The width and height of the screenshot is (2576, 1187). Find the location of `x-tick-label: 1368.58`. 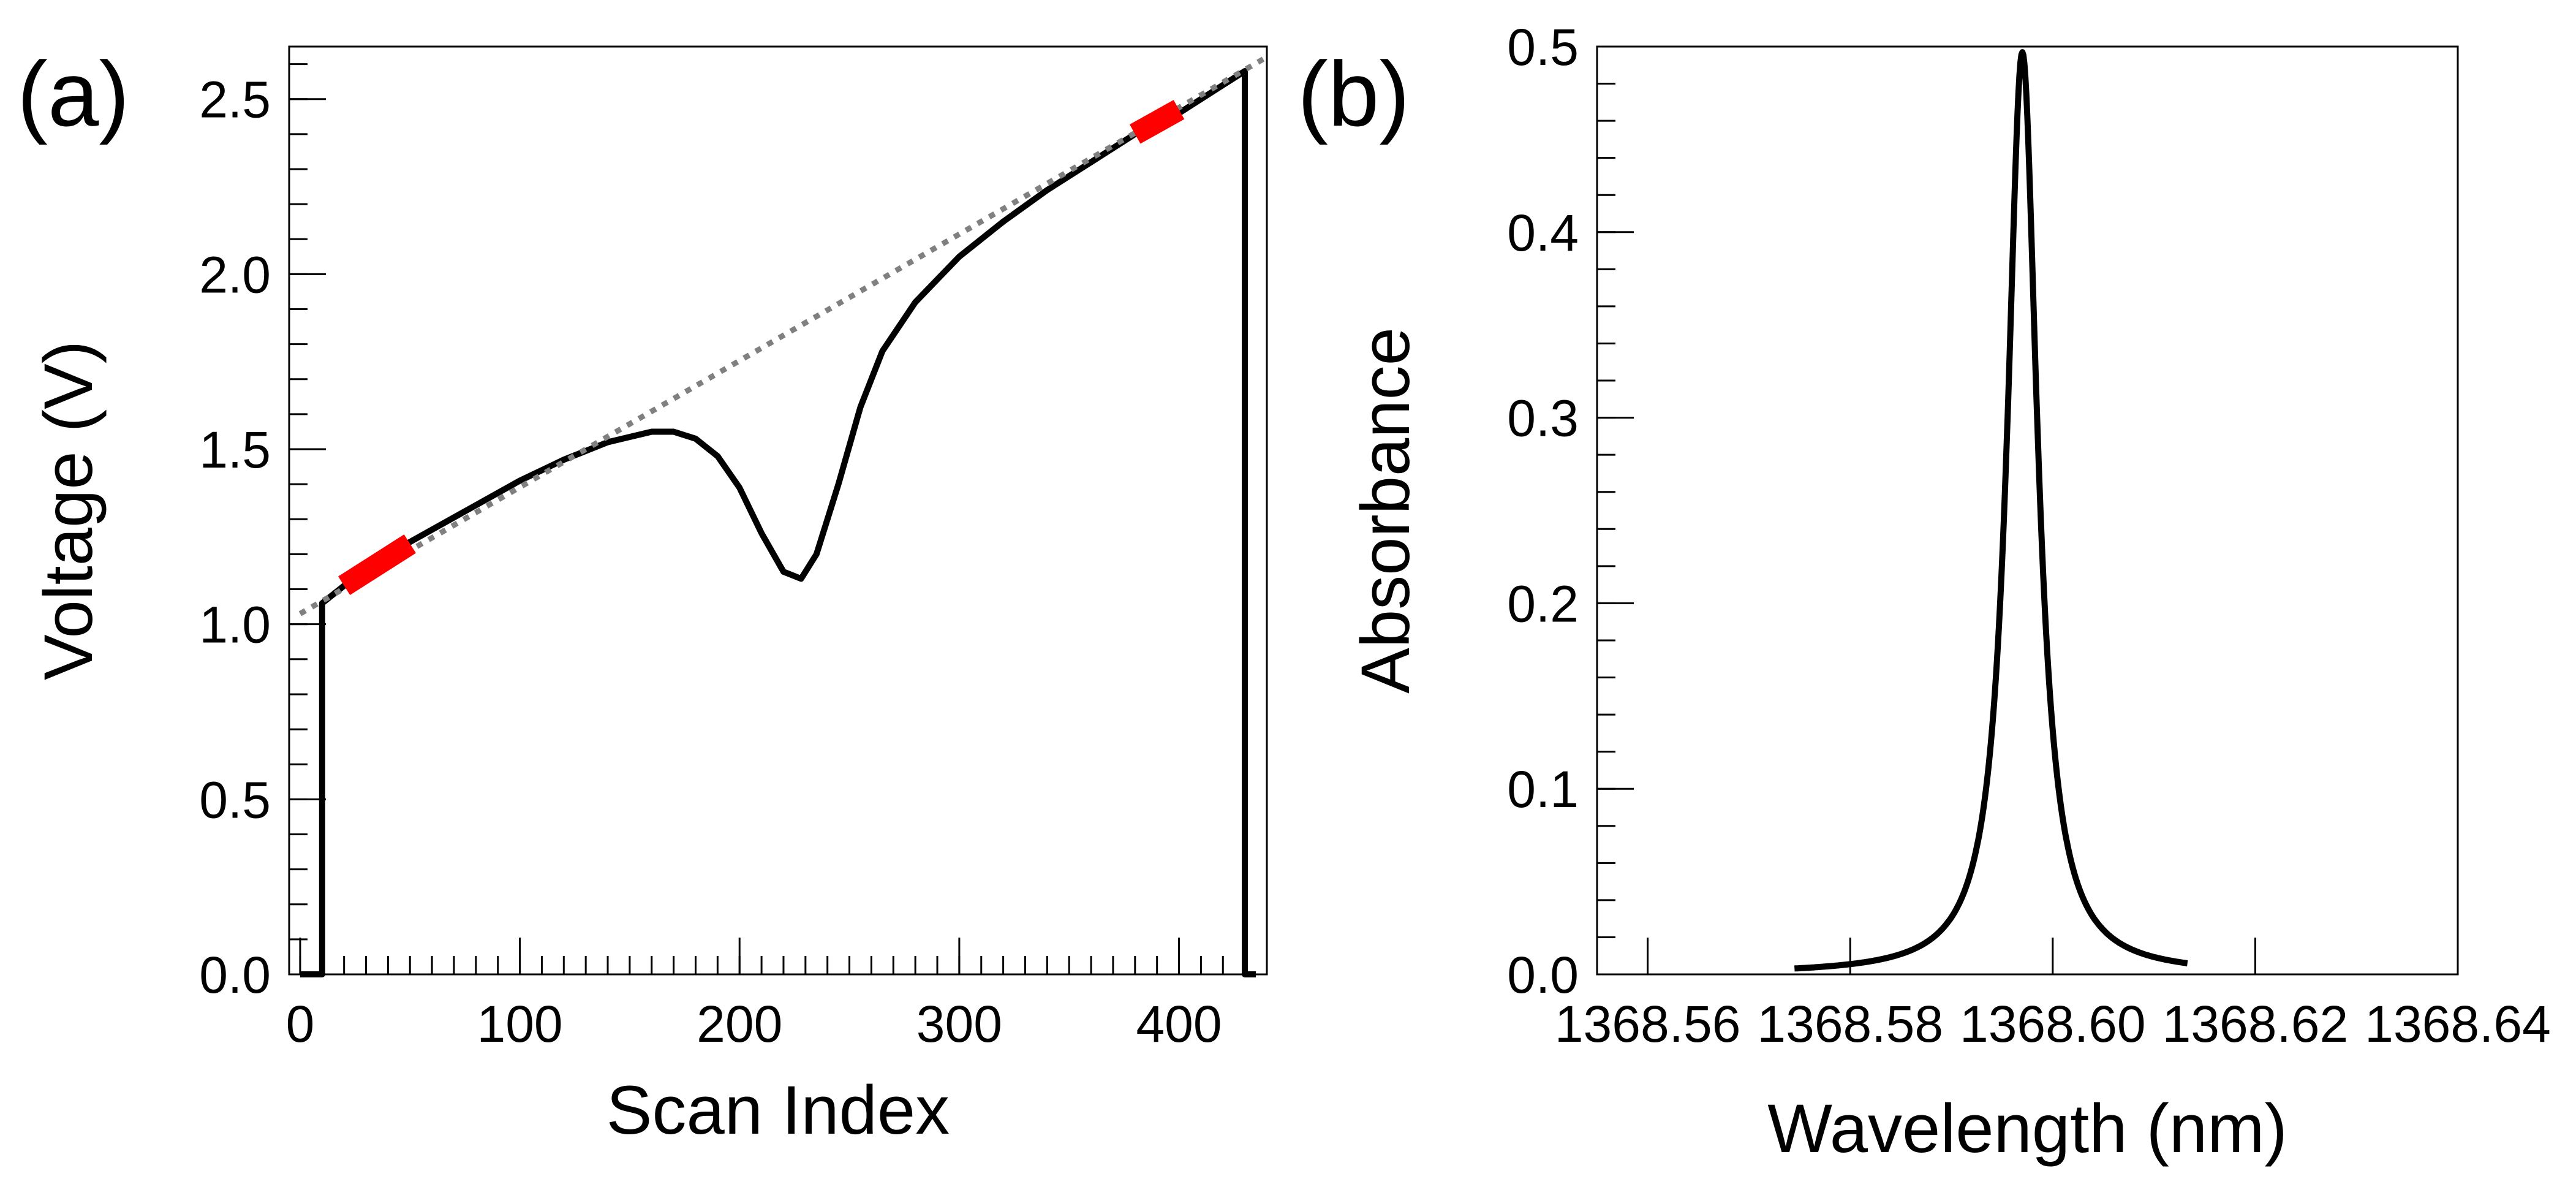

x-tick-label: 1368.58 is located at coordinates (1850, 1024).